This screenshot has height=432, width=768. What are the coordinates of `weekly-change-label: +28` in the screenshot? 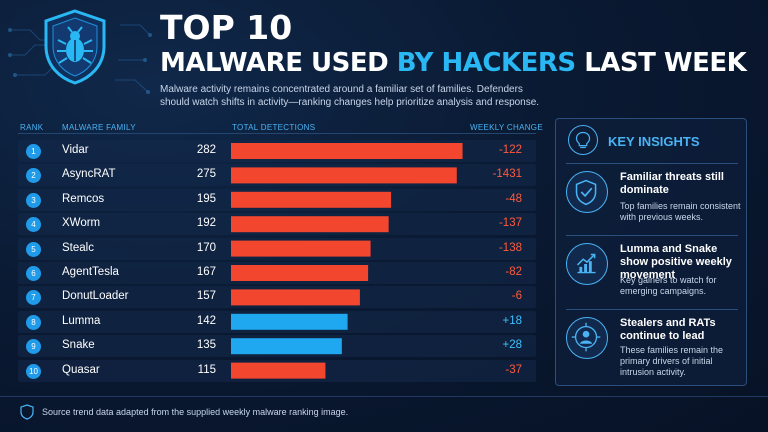 It's located at (512, 345).